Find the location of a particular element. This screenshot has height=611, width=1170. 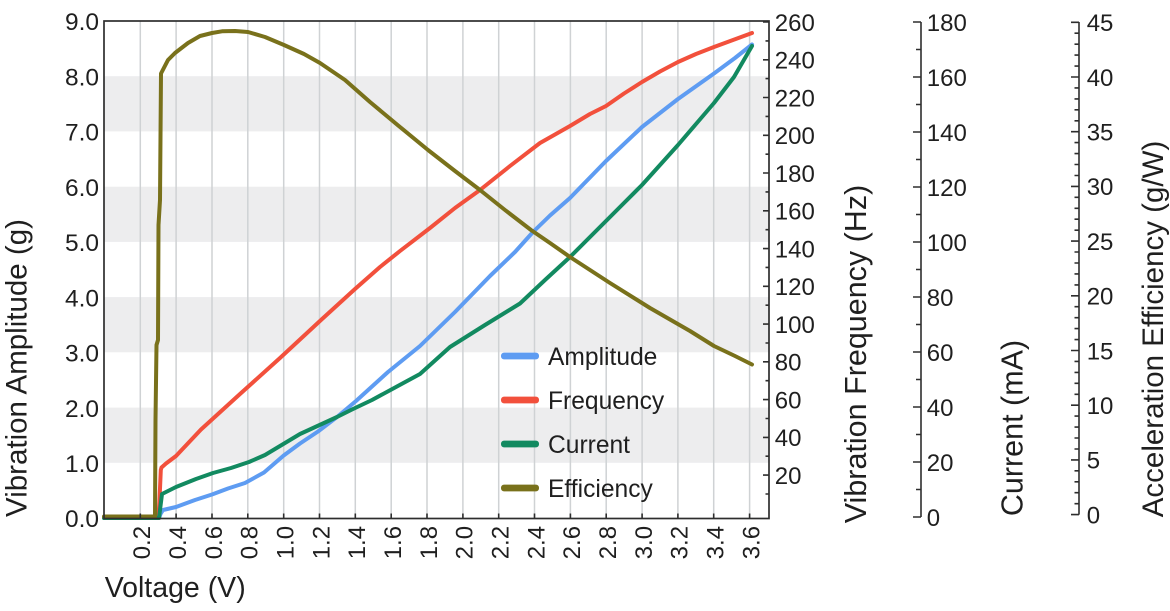

svg-text: 0.4 is located at coordinates (178, 542).